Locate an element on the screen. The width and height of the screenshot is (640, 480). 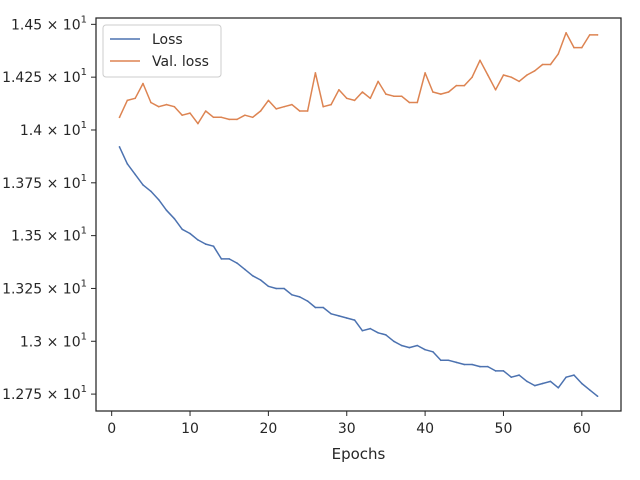
x-axis-label: Epochs is located at coordinates (359, 454).